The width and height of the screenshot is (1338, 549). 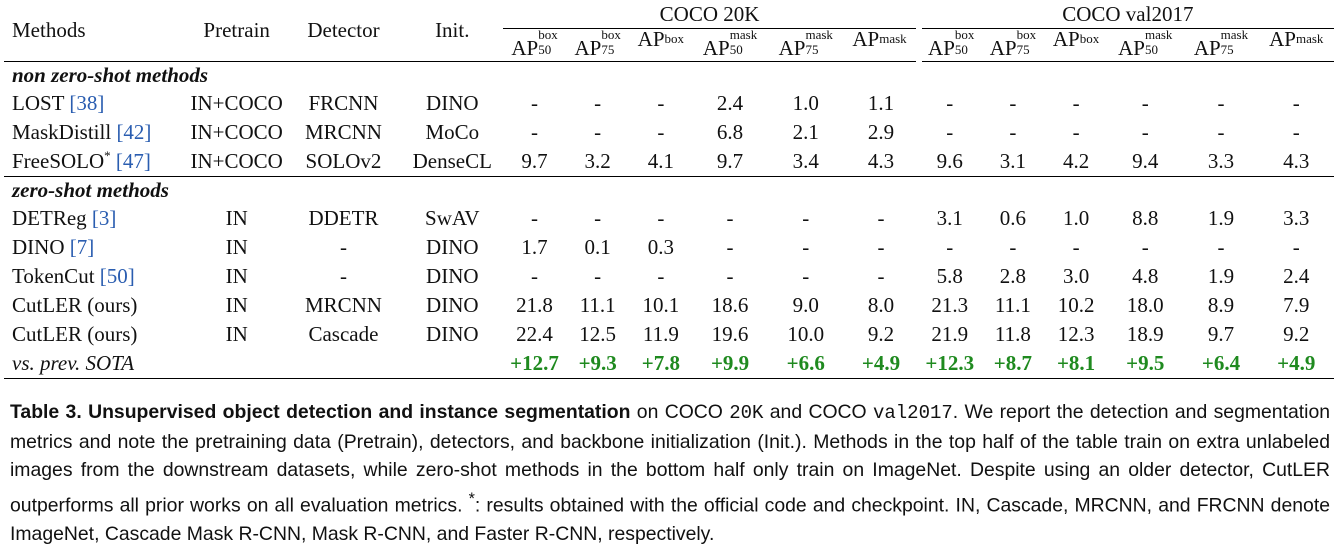 I want to click on method-name: TokenCut, so click(x=56, y=276).